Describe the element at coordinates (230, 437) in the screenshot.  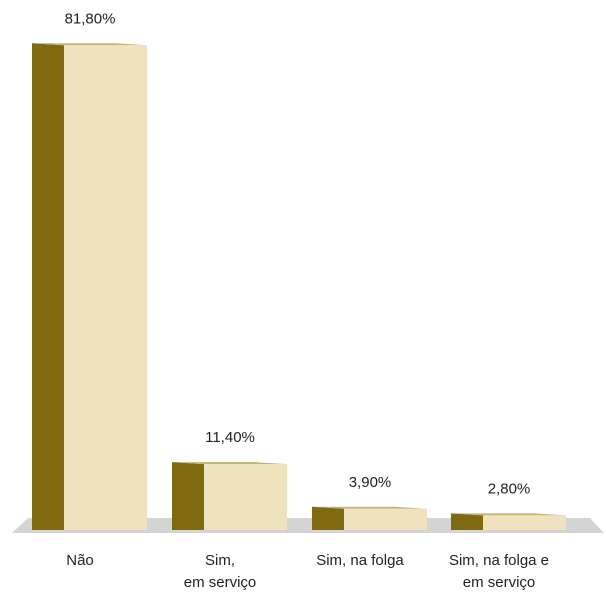
I see `value-label: 11,40%` at that location.